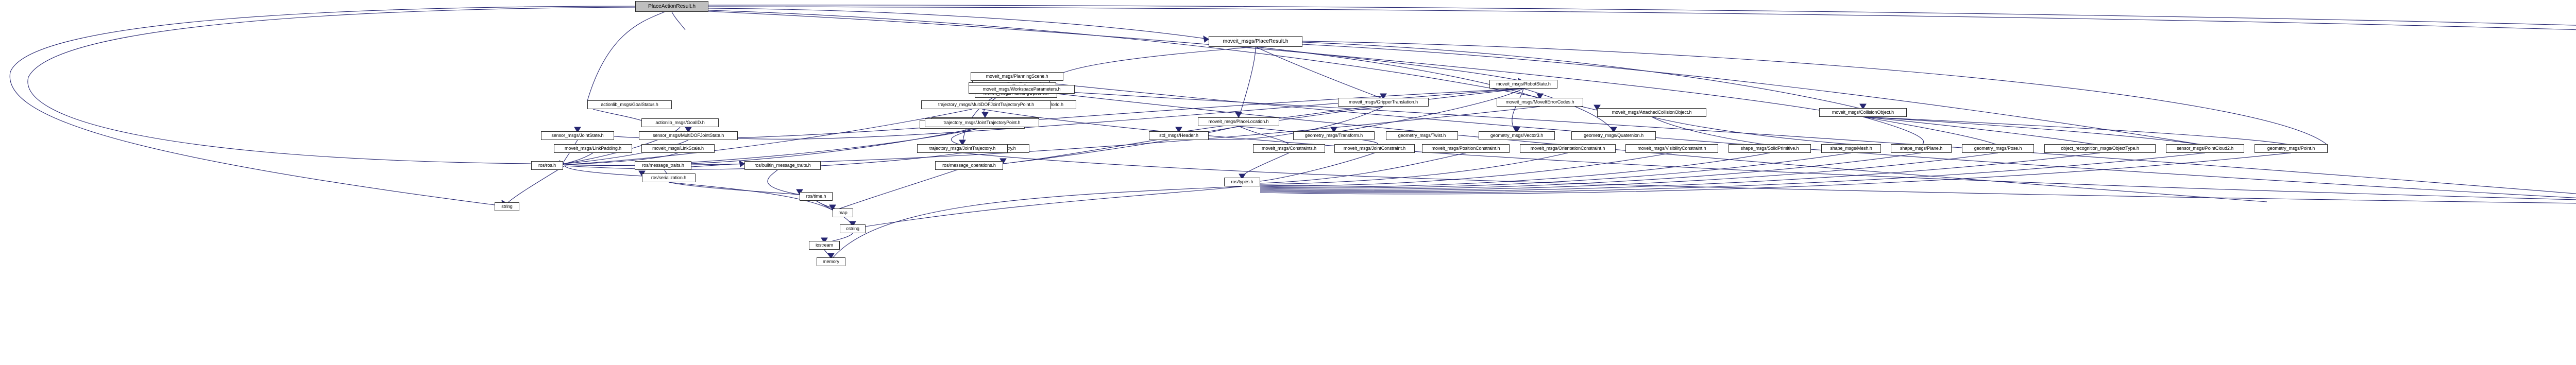 The width and height of the screenshot is (2576, 365). What do you see at coordinates (1568, 148) in the screenshot?
I see `graph-node: moveit_msgs/OrientationConstraint.h` at bounding box center [1568, 148].